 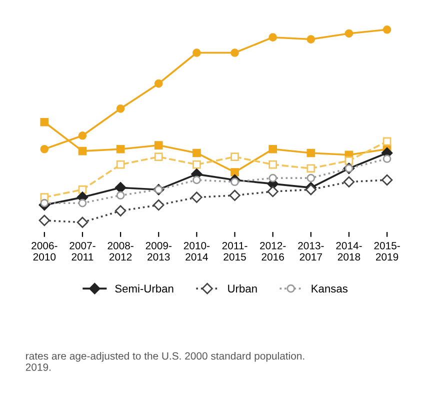 I want to click on x-tick-label: 2011- 2015, so click(x=235, y=251).